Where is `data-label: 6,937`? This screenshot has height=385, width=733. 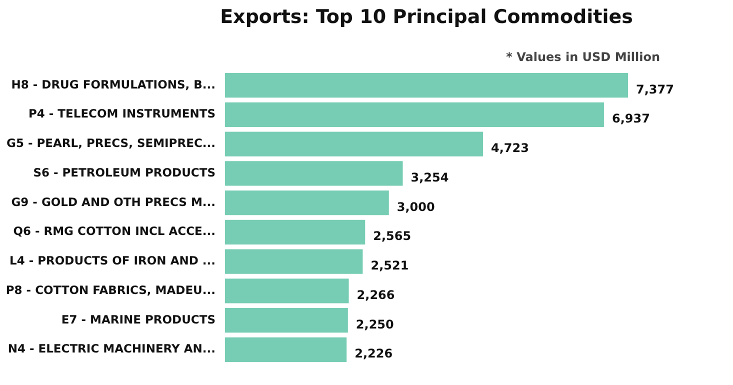 data-label: 6,937 is located at coordinates (631, 119).